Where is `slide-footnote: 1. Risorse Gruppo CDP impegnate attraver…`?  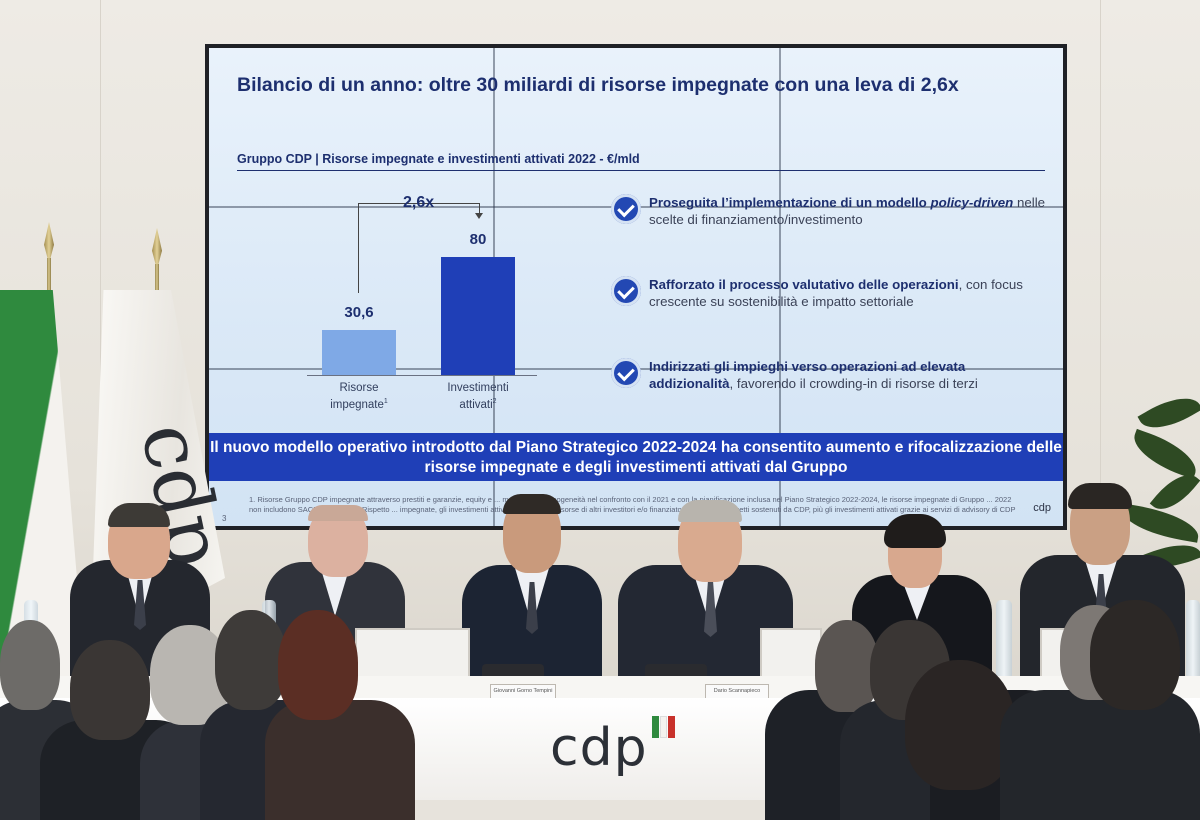
slide-footnote: 1. Risorse Gruppo CDP impegnate attraver… is located at coordinates (632, 504).